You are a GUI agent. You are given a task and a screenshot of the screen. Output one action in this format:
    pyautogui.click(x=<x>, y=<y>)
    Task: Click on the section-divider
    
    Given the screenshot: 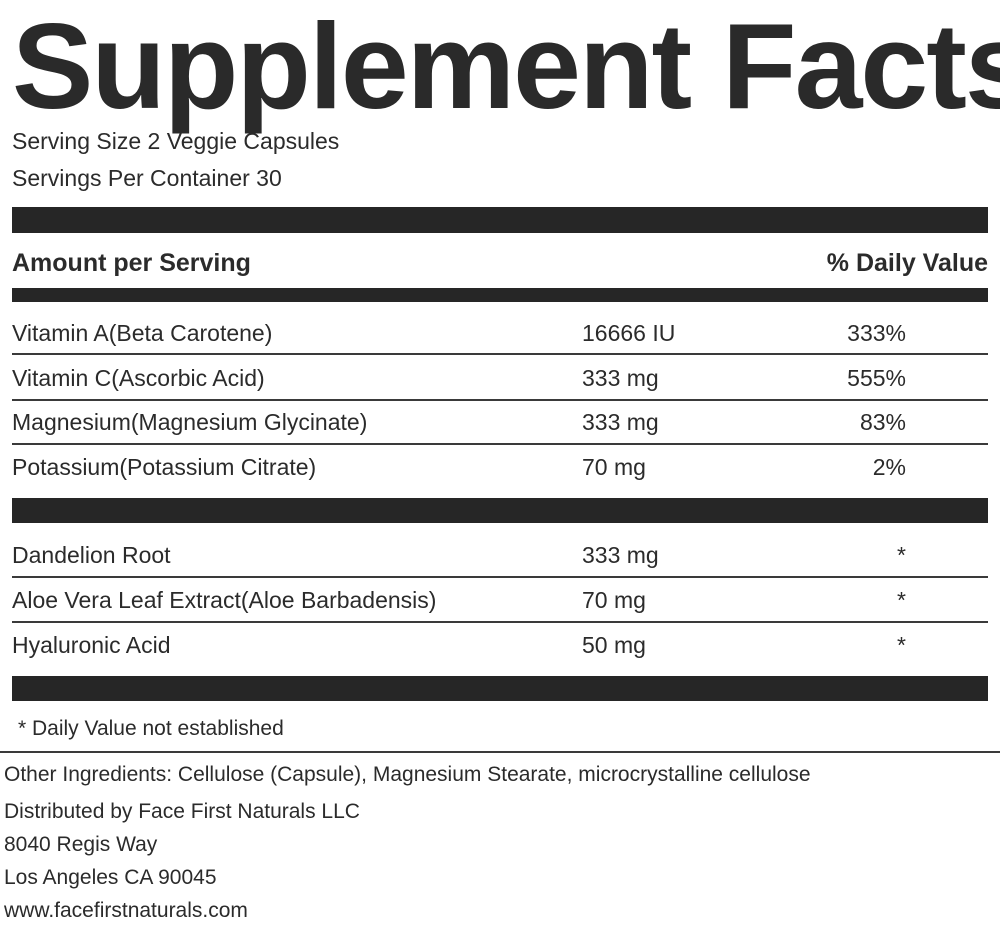 What is the action you would take?
    pyautogui.click(x=500, y=752)
    